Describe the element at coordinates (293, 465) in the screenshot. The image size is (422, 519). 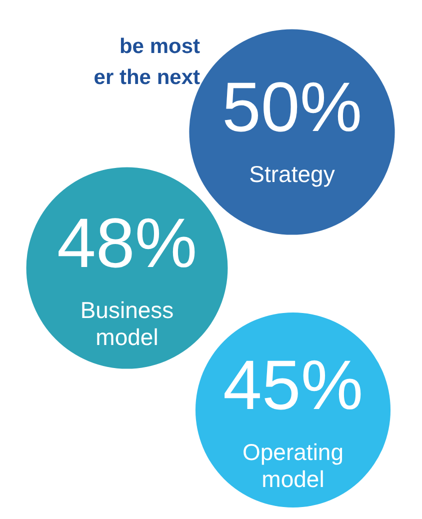
I see `category-label: Operating model` at that location.